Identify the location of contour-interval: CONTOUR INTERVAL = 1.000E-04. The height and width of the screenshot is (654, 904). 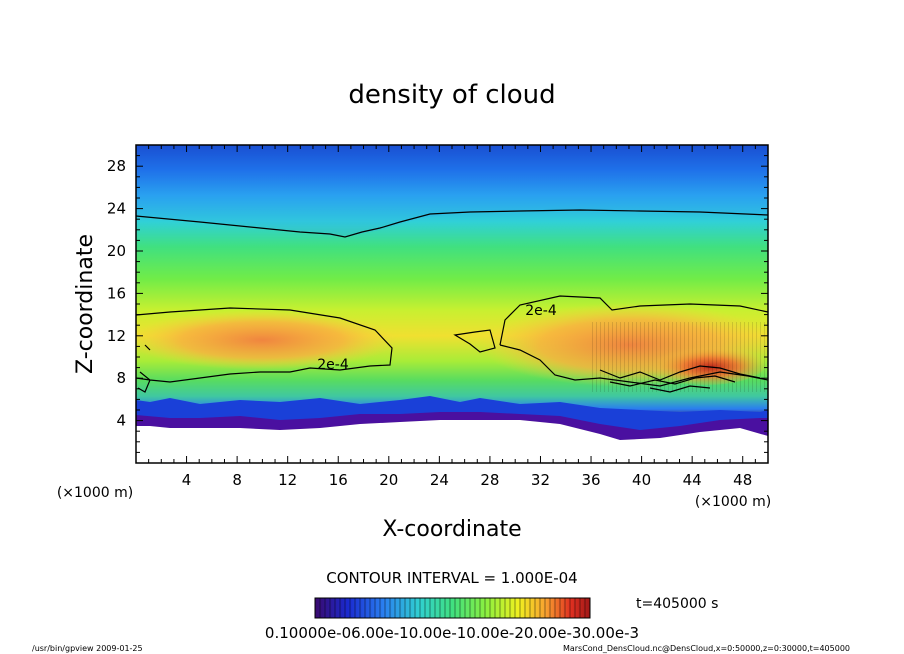
(451, 578).